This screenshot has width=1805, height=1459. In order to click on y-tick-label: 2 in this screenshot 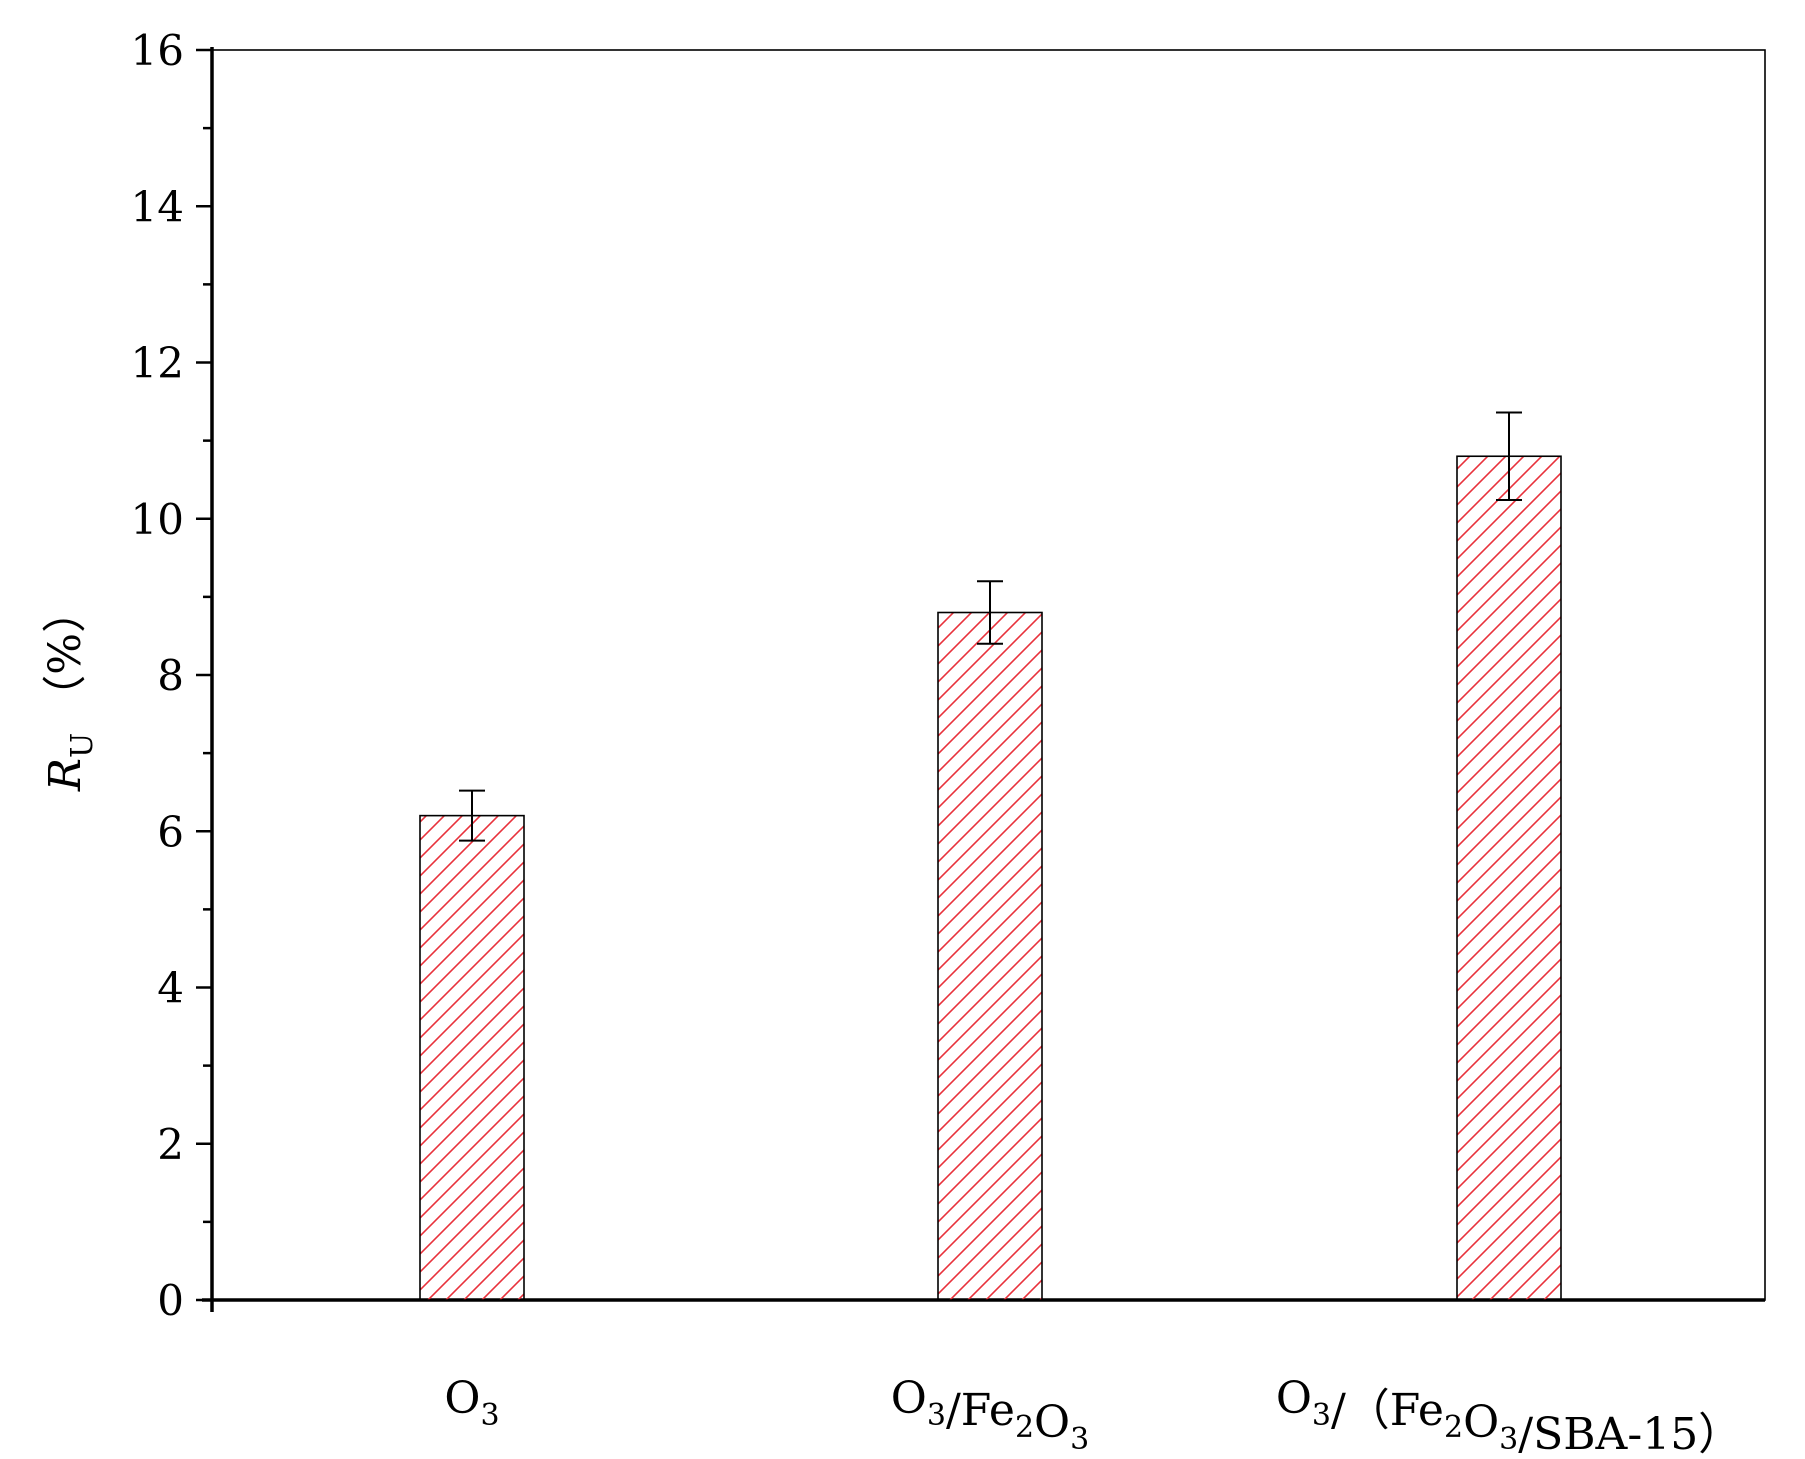, I will do `click(170, 1144)`.